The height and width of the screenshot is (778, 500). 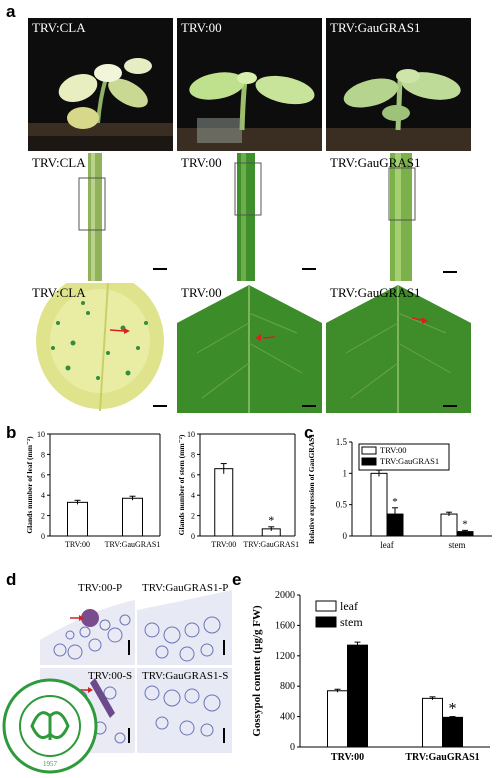 What do you see at coordinates (59, 27) in the screenshot?
I see `plant-label-cla: TRV:CLA` at bounding box center [59, 27].